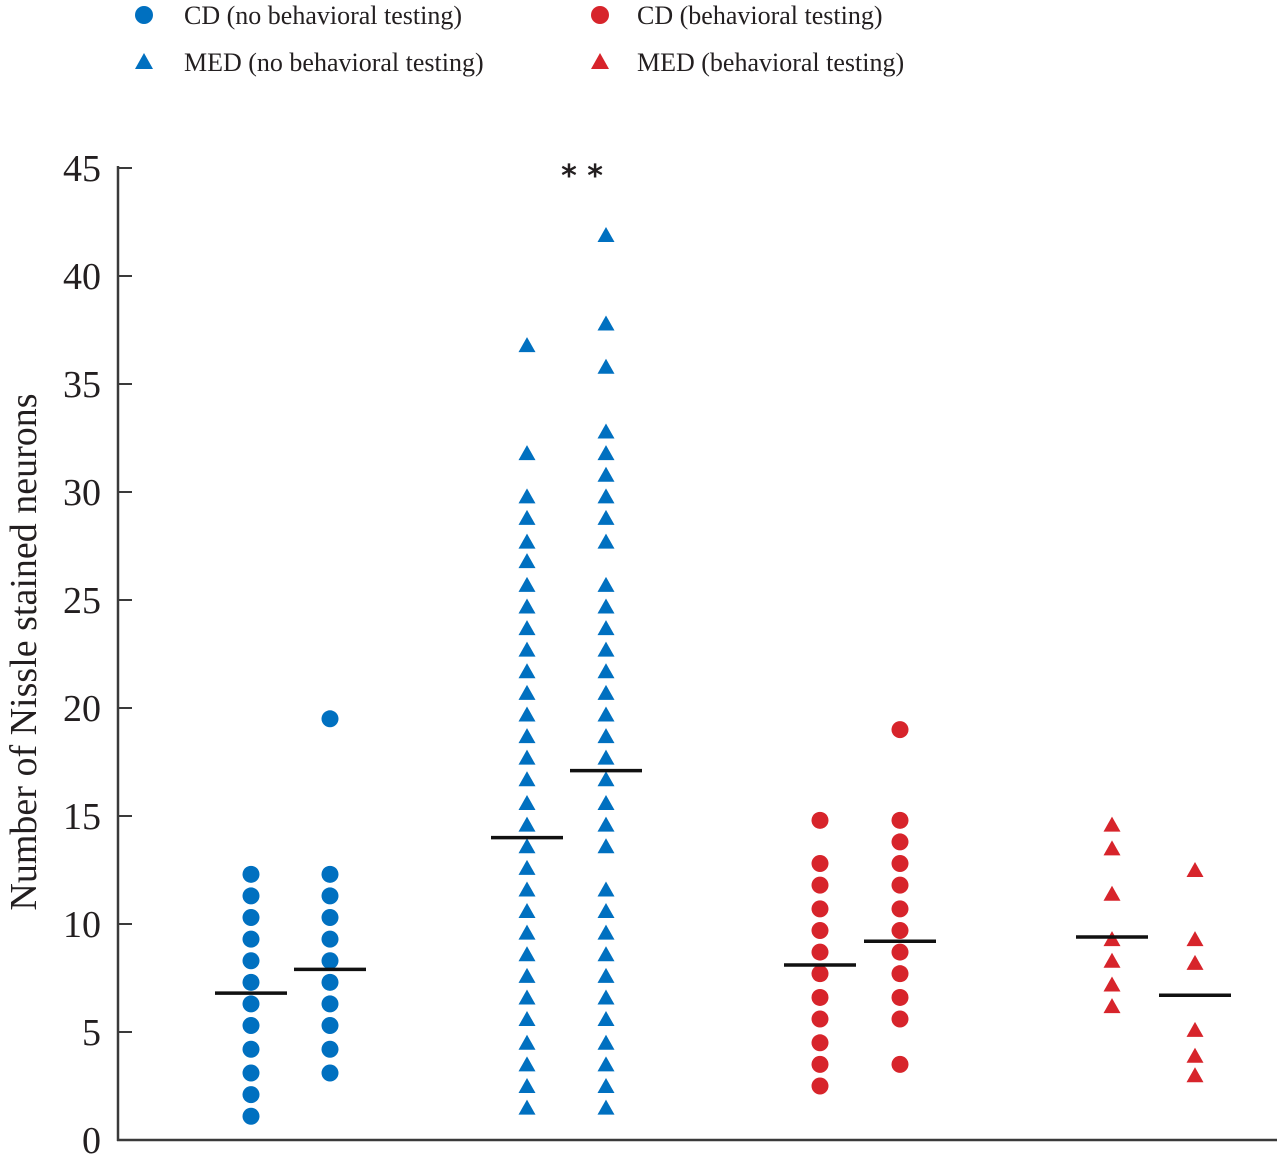  Describe the element at coordinates (747, 62) in the screenshot. I see `legend-item-med-behavioral: MED (behavioral testing)` at that location.